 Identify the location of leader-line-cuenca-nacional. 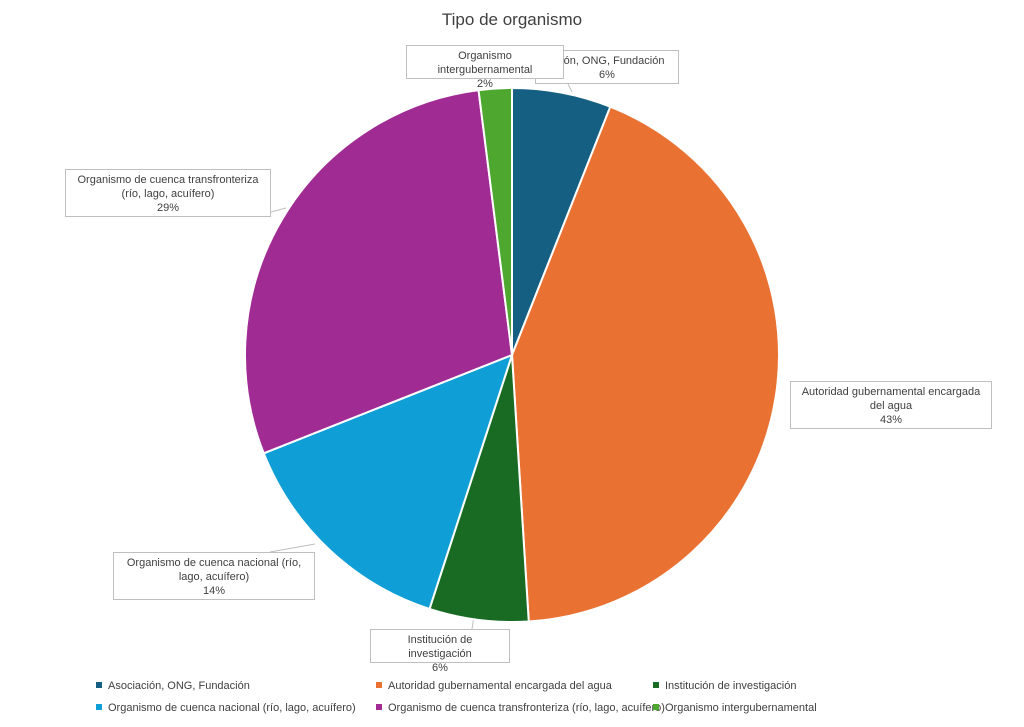
(292, 548).